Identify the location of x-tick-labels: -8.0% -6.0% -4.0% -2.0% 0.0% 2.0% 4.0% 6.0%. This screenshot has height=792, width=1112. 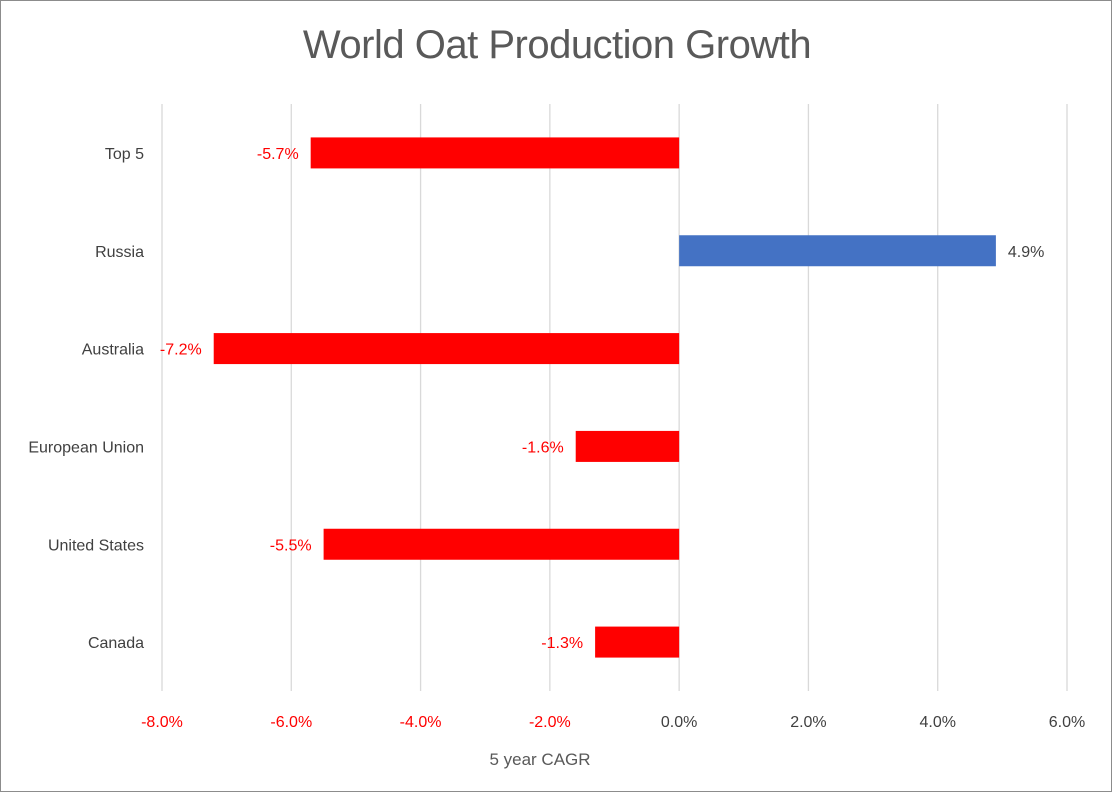
(613, 722).